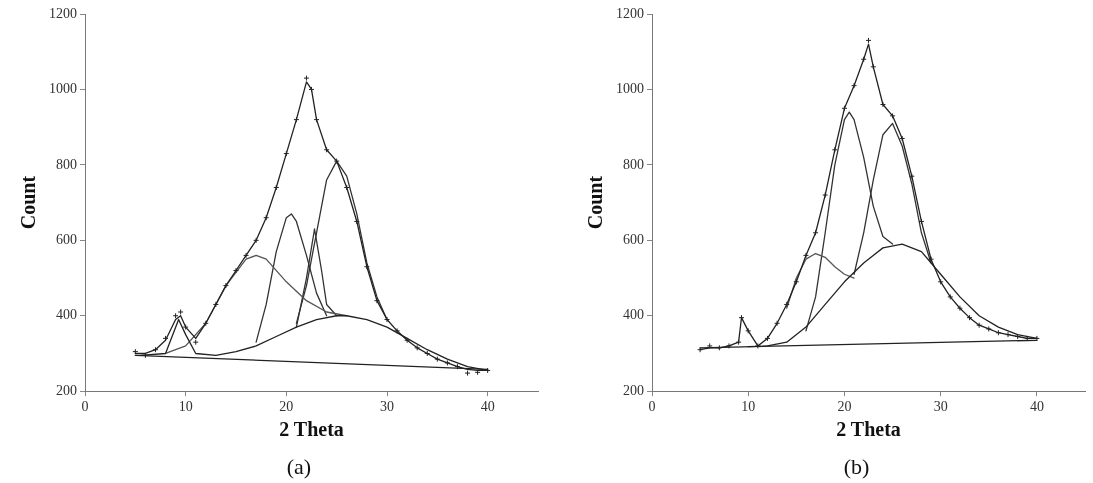 The height and width of the screenshot is (483, 1093). Describe the element at coordinates (299, 466) in the screenshot. I see `text: (a)` at that location.